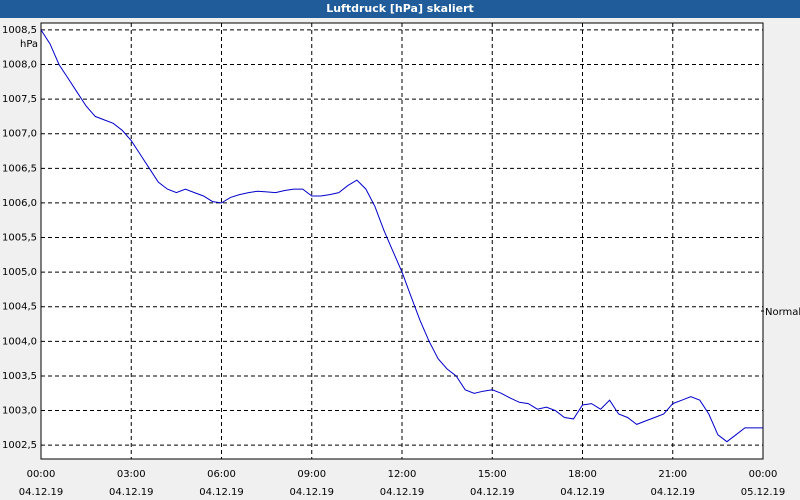 The height and width of the screenshot is (500, 800). I want to click on x-tick-time: 03:00, so click(131, 474).